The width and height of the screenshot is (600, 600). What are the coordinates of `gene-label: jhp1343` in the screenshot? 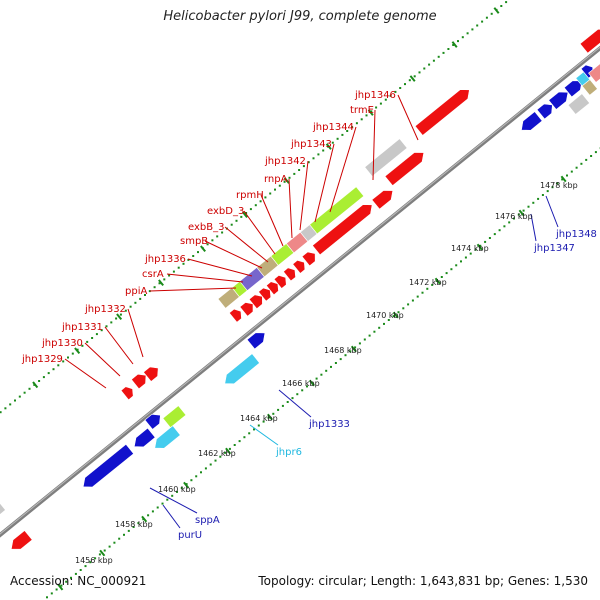 It's located at (311, 144).